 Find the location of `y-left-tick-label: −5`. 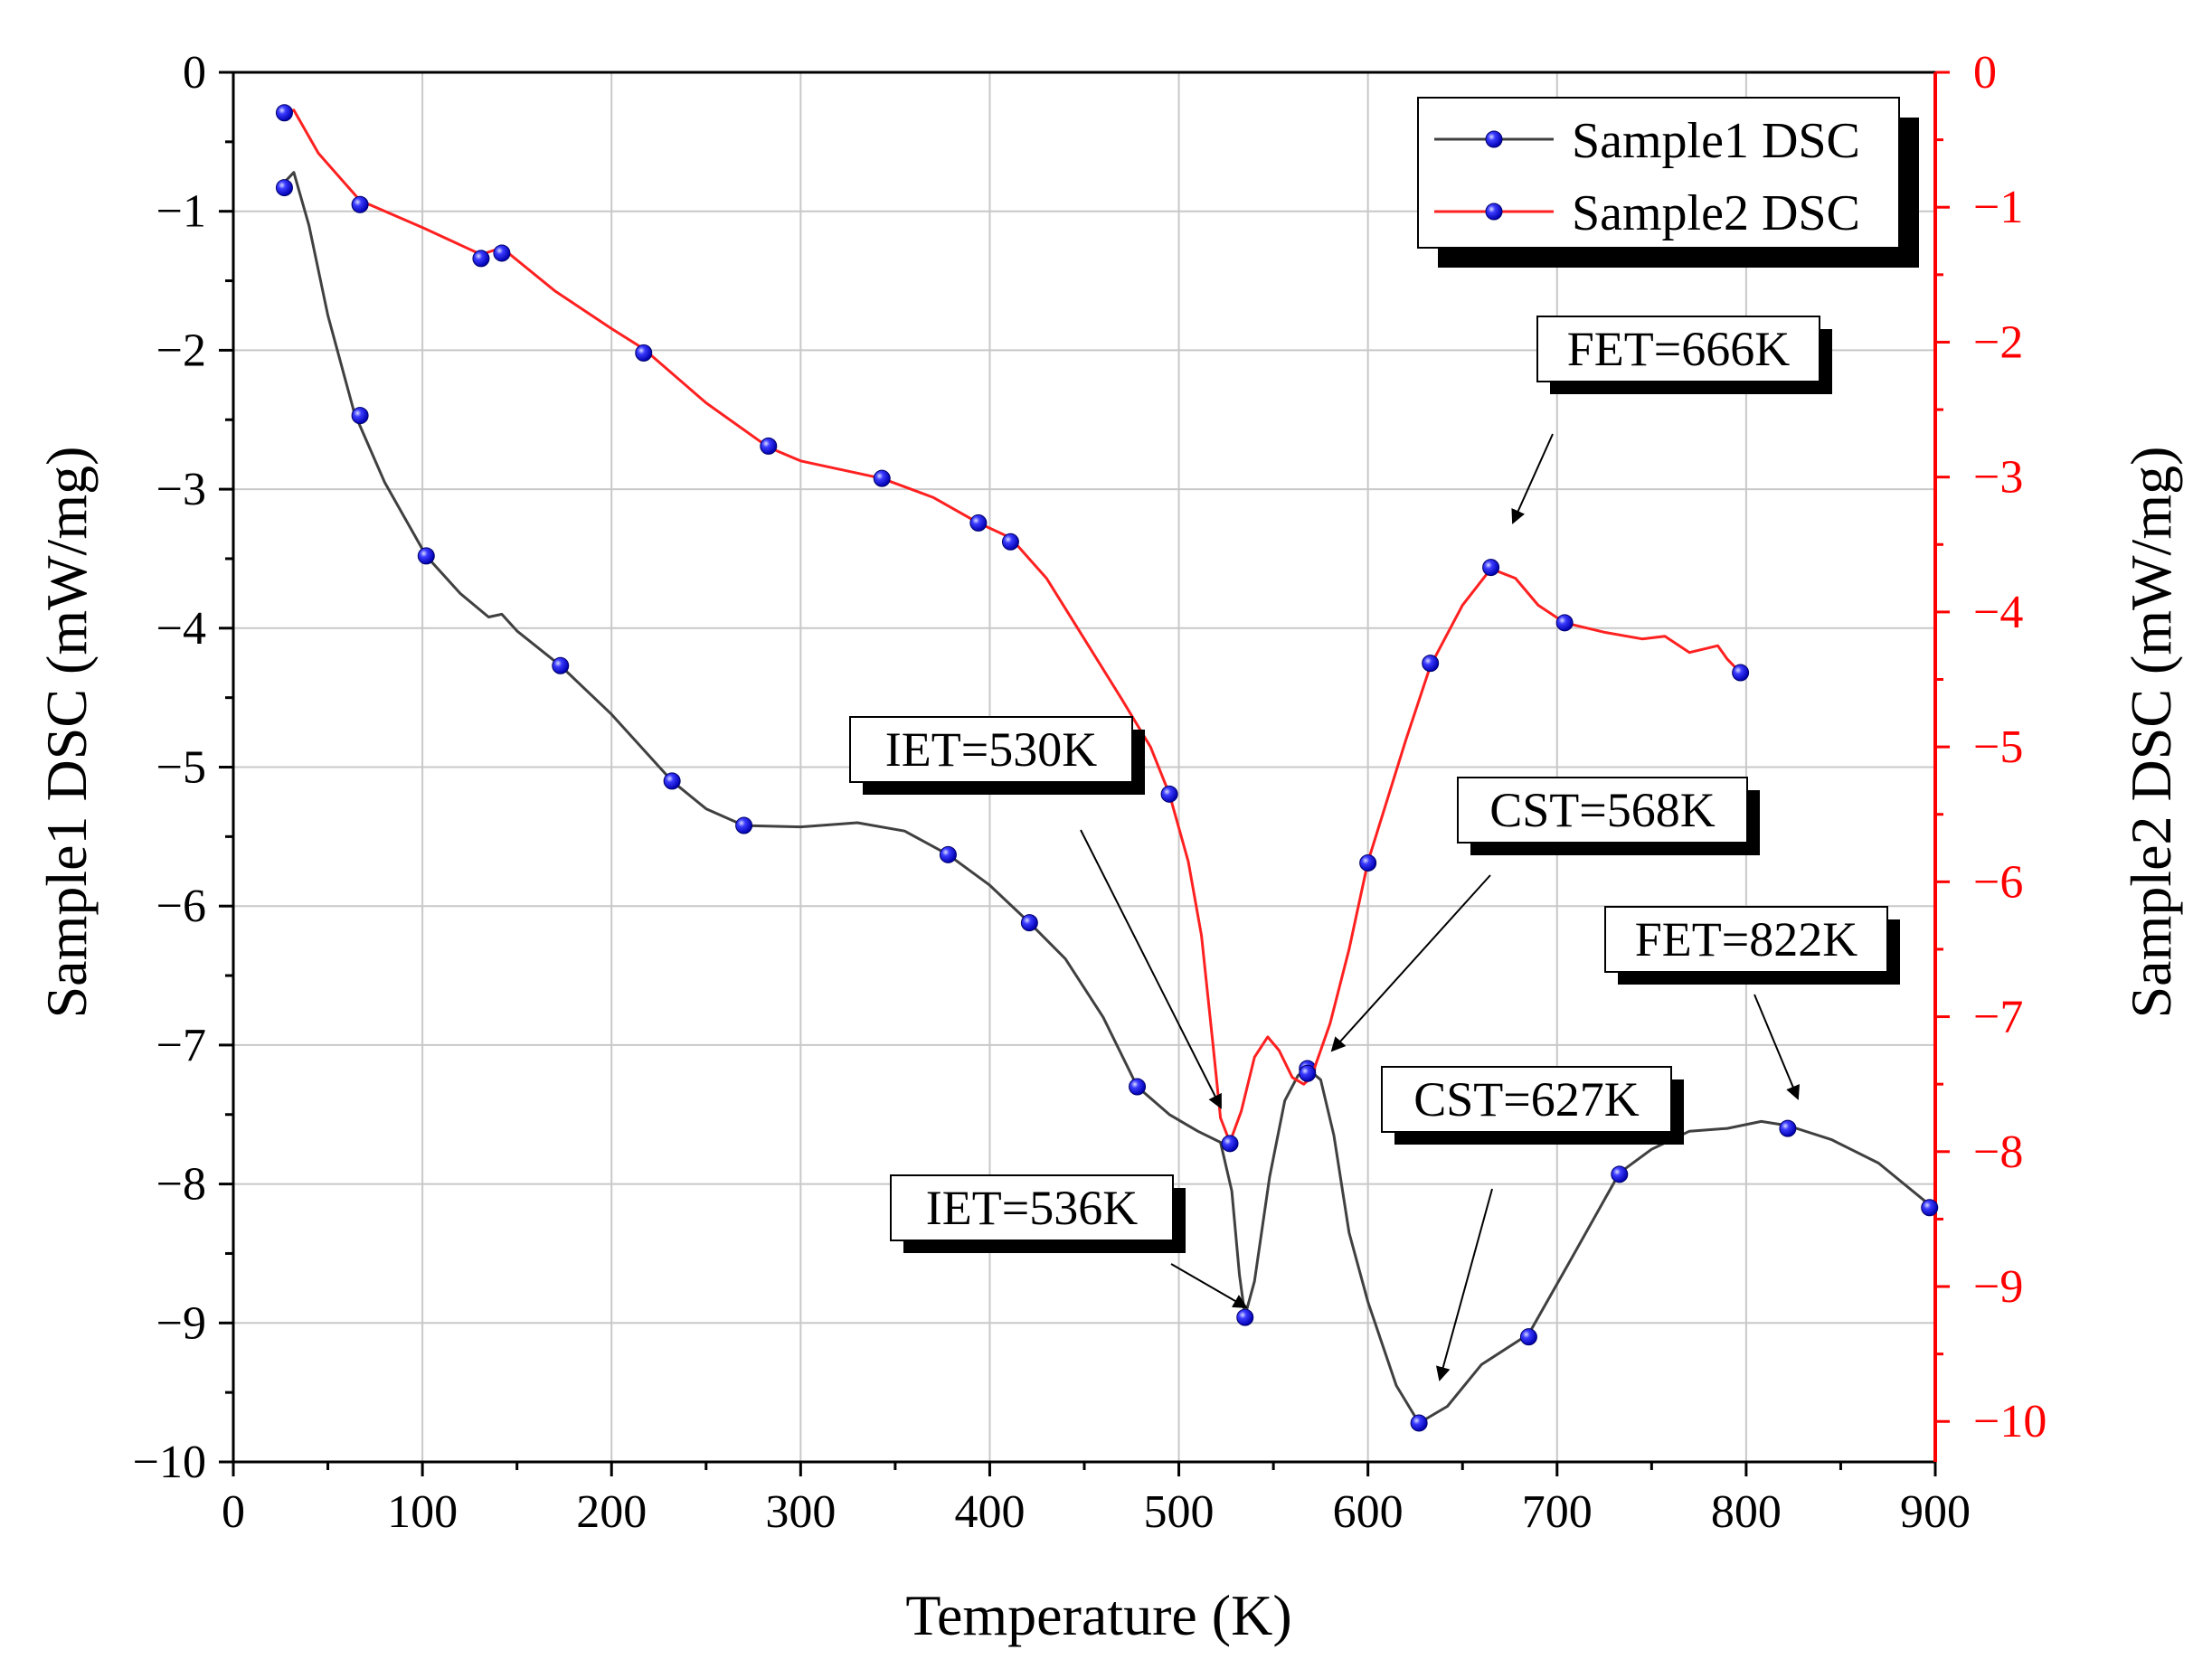

y-left-tick-label: −5 is located at coordinates (181, 768).